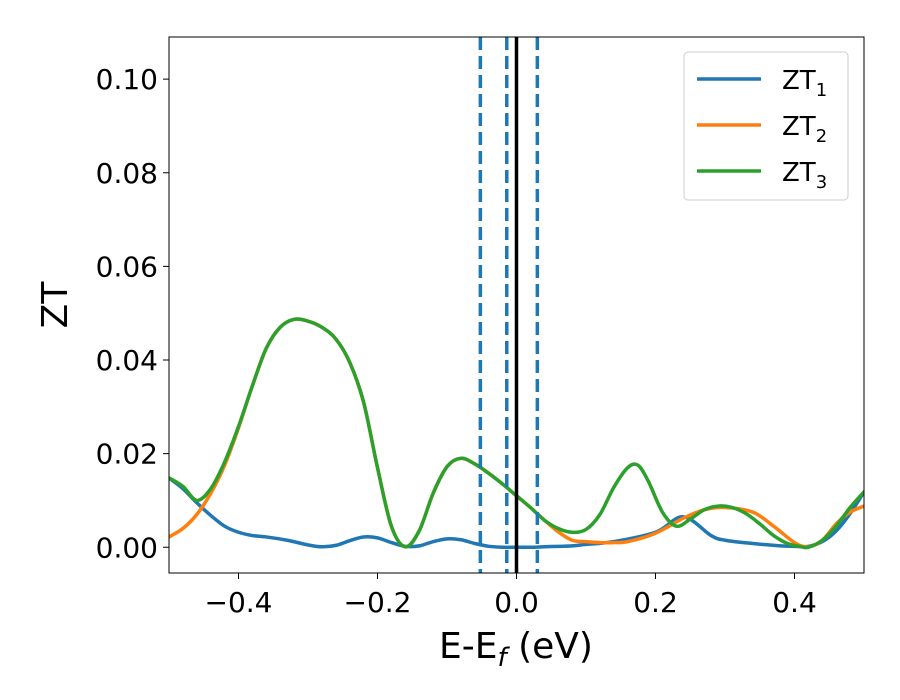 This screenshot has width=900, height=700. What do you see at coordinates (127, 266) in the screenshot?
I see `y-tick-label: 0.06` at bounding box center [127, 266].